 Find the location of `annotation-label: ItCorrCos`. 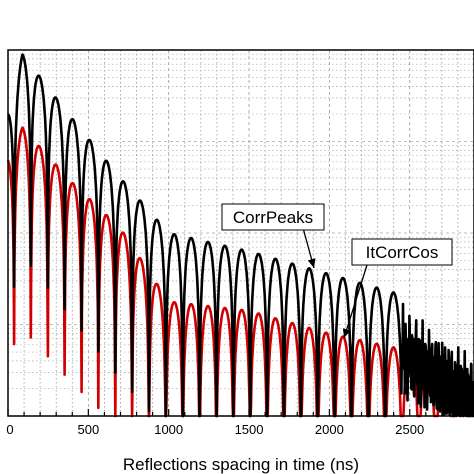

annotation-label: ItCorrCos is located at coordinates (402, 252).